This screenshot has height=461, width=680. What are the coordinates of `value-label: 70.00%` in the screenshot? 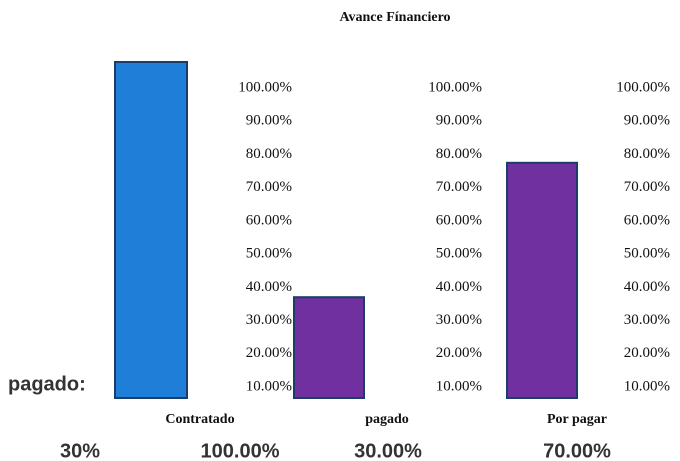 It's located at (577, 450).